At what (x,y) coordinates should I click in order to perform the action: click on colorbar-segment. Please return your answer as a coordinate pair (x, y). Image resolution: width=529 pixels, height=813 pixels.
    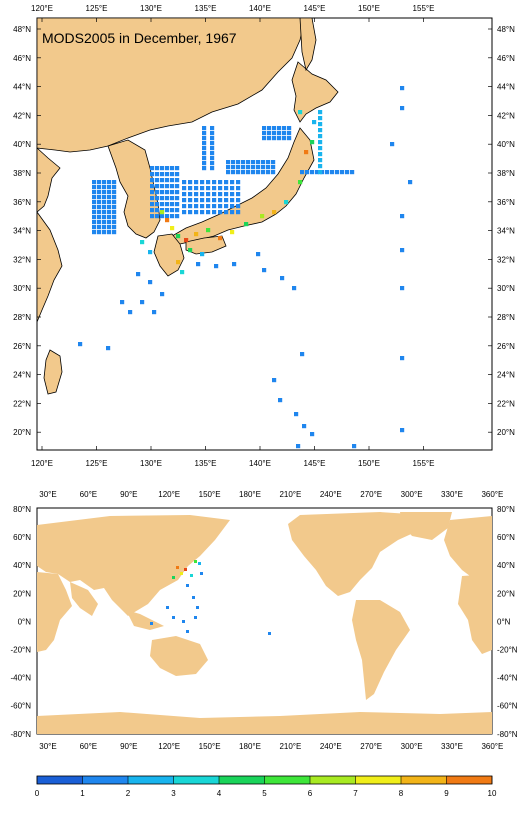
    Looking at the image, I should click on (469, 780).